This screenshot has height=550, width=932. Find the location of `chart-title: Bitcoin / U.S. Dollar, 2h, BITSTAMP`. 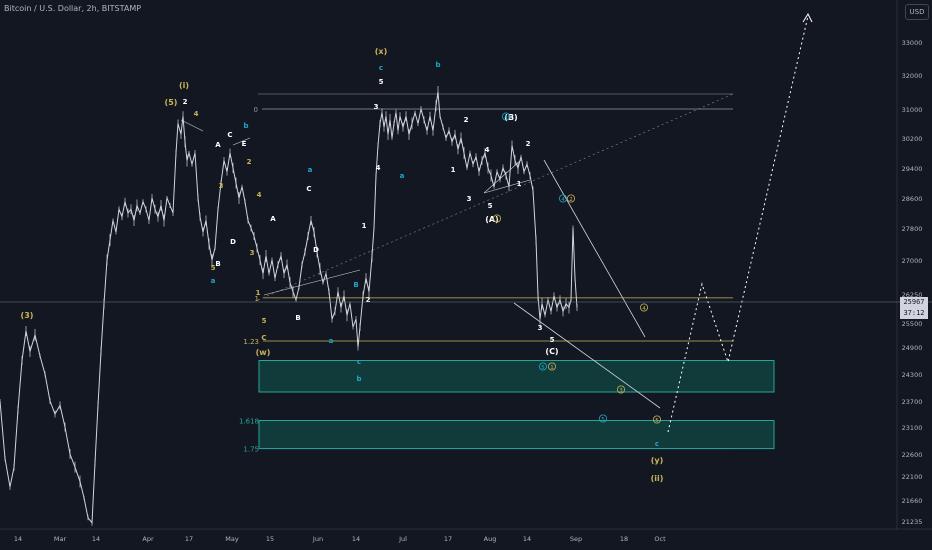

chart-title: Bitcoin / U.S. Dollar, 2h, BITSTAMP is located at coordinates (73, 8).